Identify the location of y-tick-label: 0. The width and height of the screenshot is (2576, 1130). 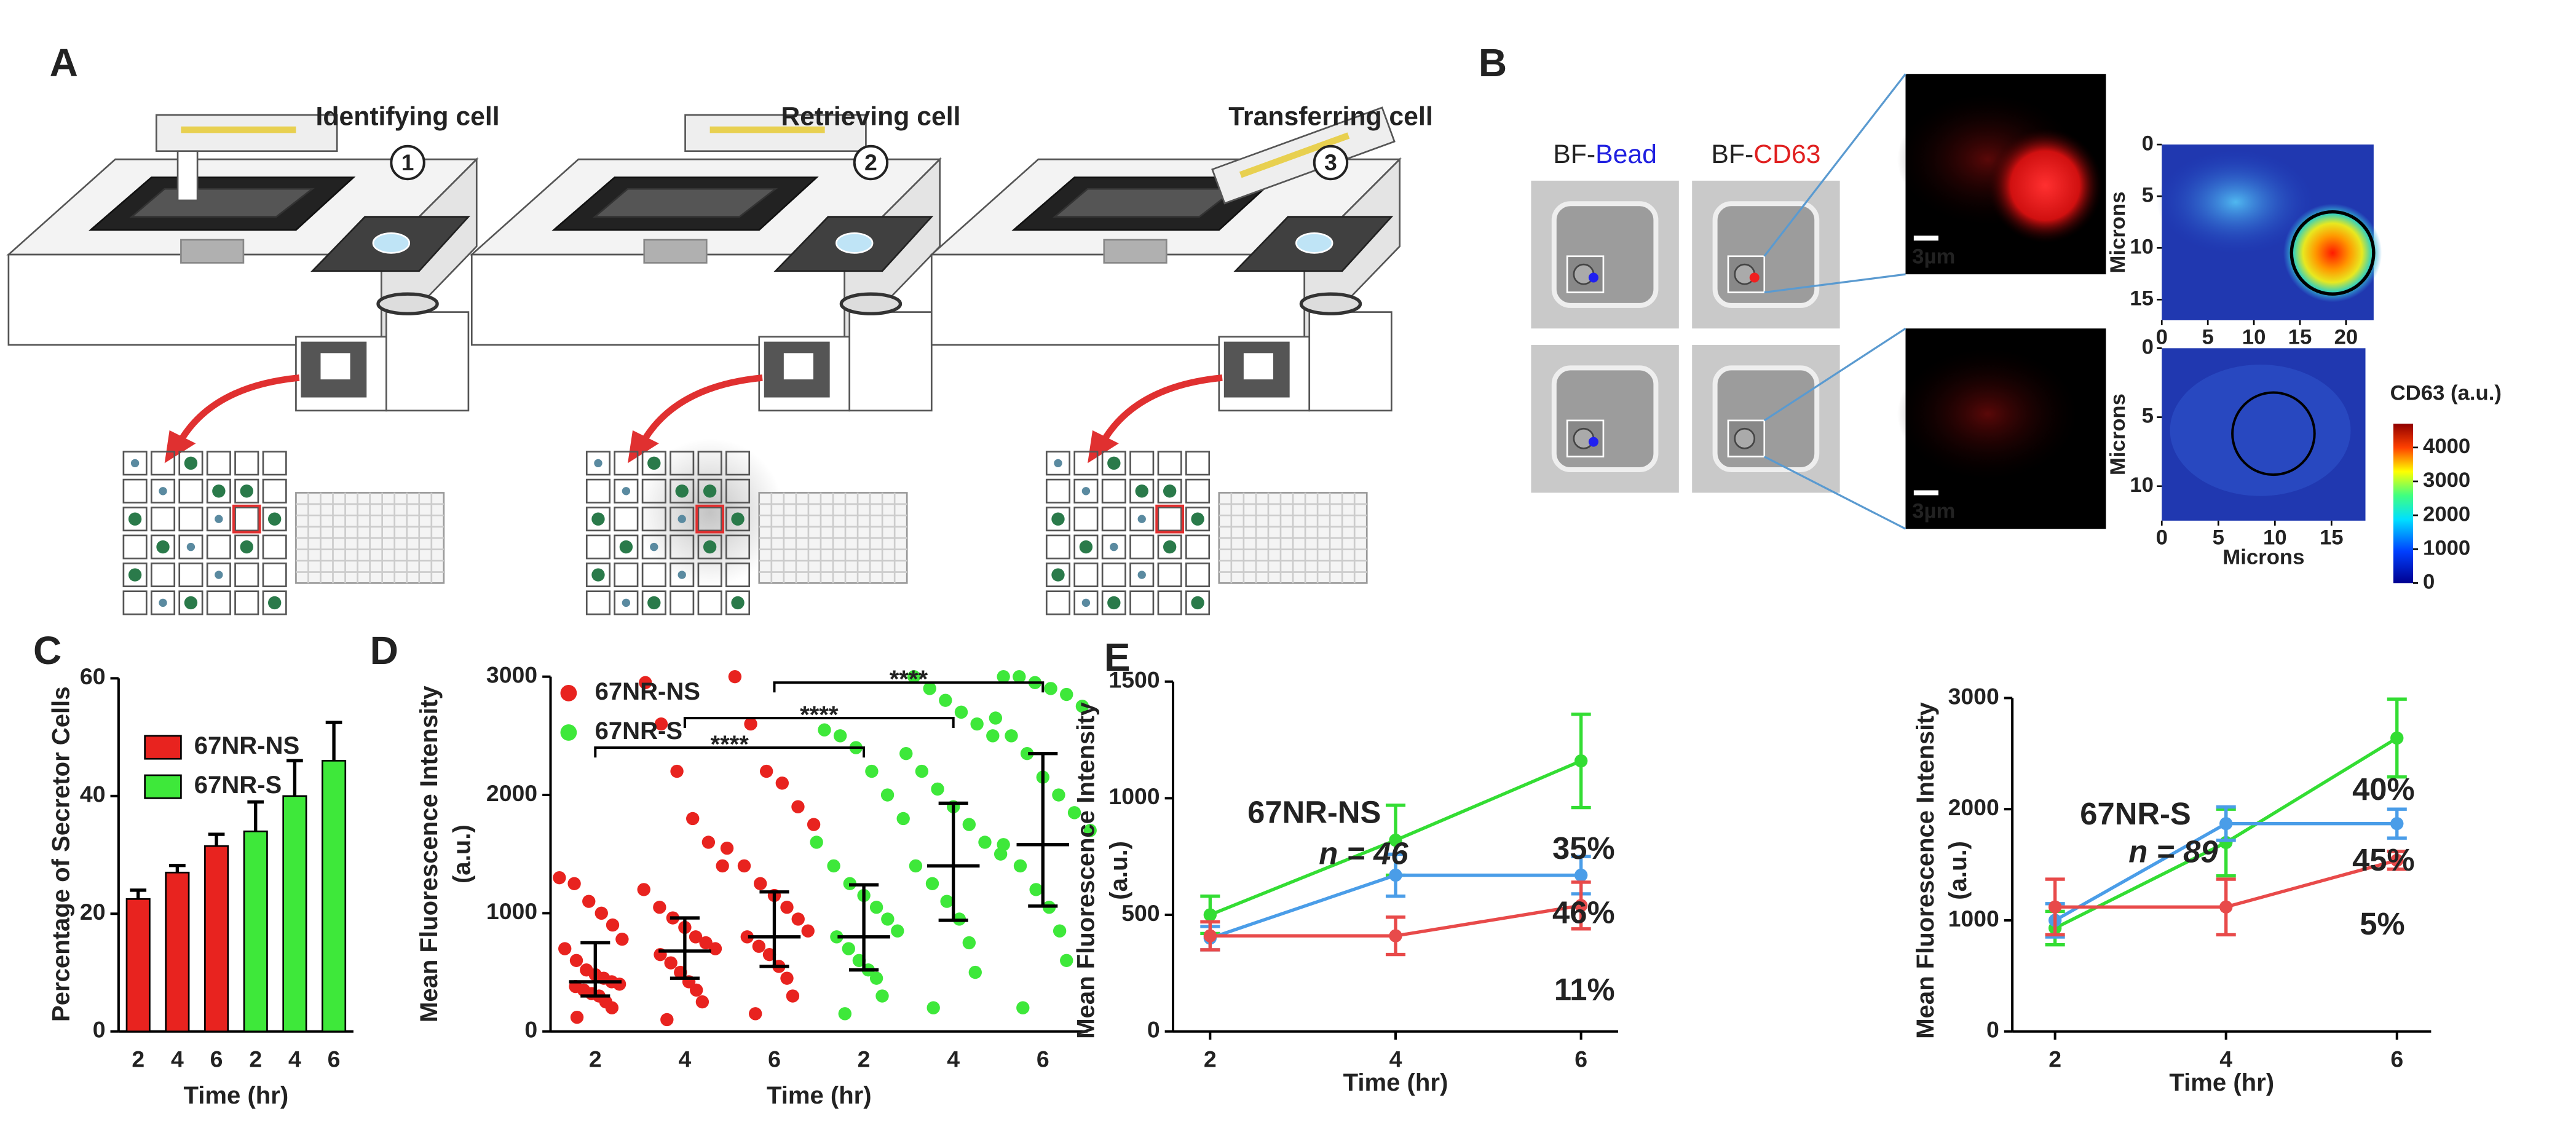
(2148, 347).